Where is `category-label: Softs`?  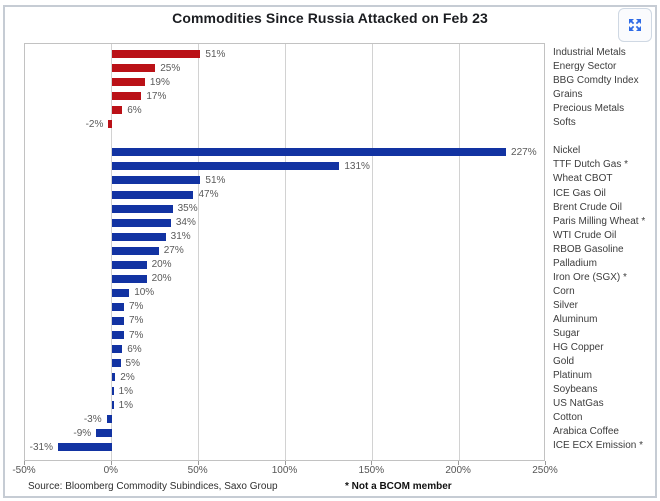
category-label: Softs is located at coordinates (564, 123).